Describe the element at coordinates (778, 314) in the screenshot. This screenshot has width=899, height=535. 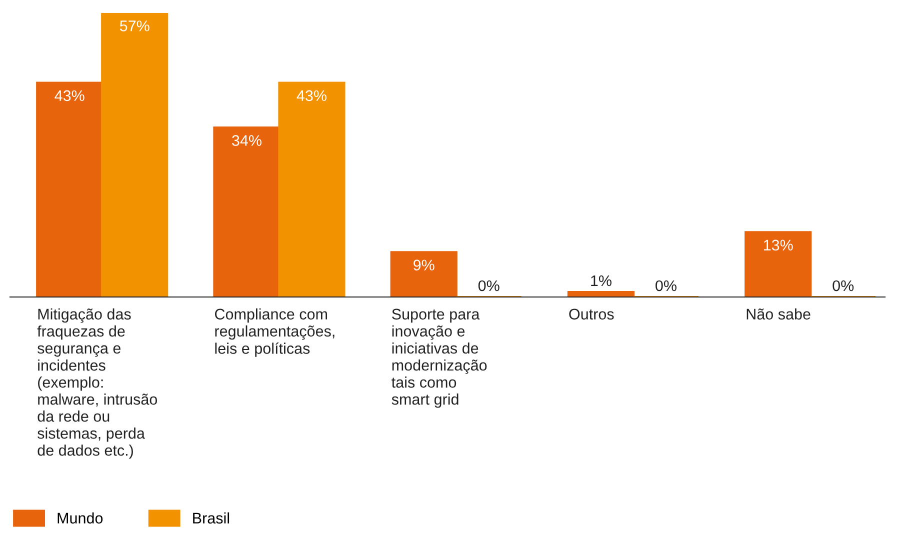
I see `x-tick-label: Não sabe` at that location.